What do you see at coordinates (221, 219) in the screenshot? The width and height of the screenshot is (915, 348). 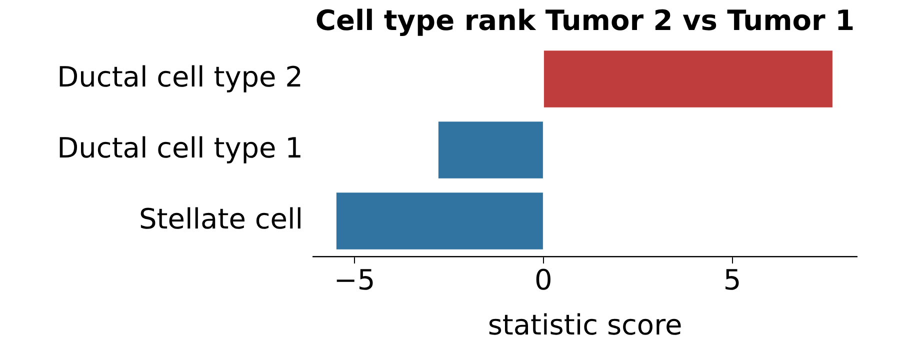 I see `y-tick-label: Stellate cell` at bounding box center [221, 219].